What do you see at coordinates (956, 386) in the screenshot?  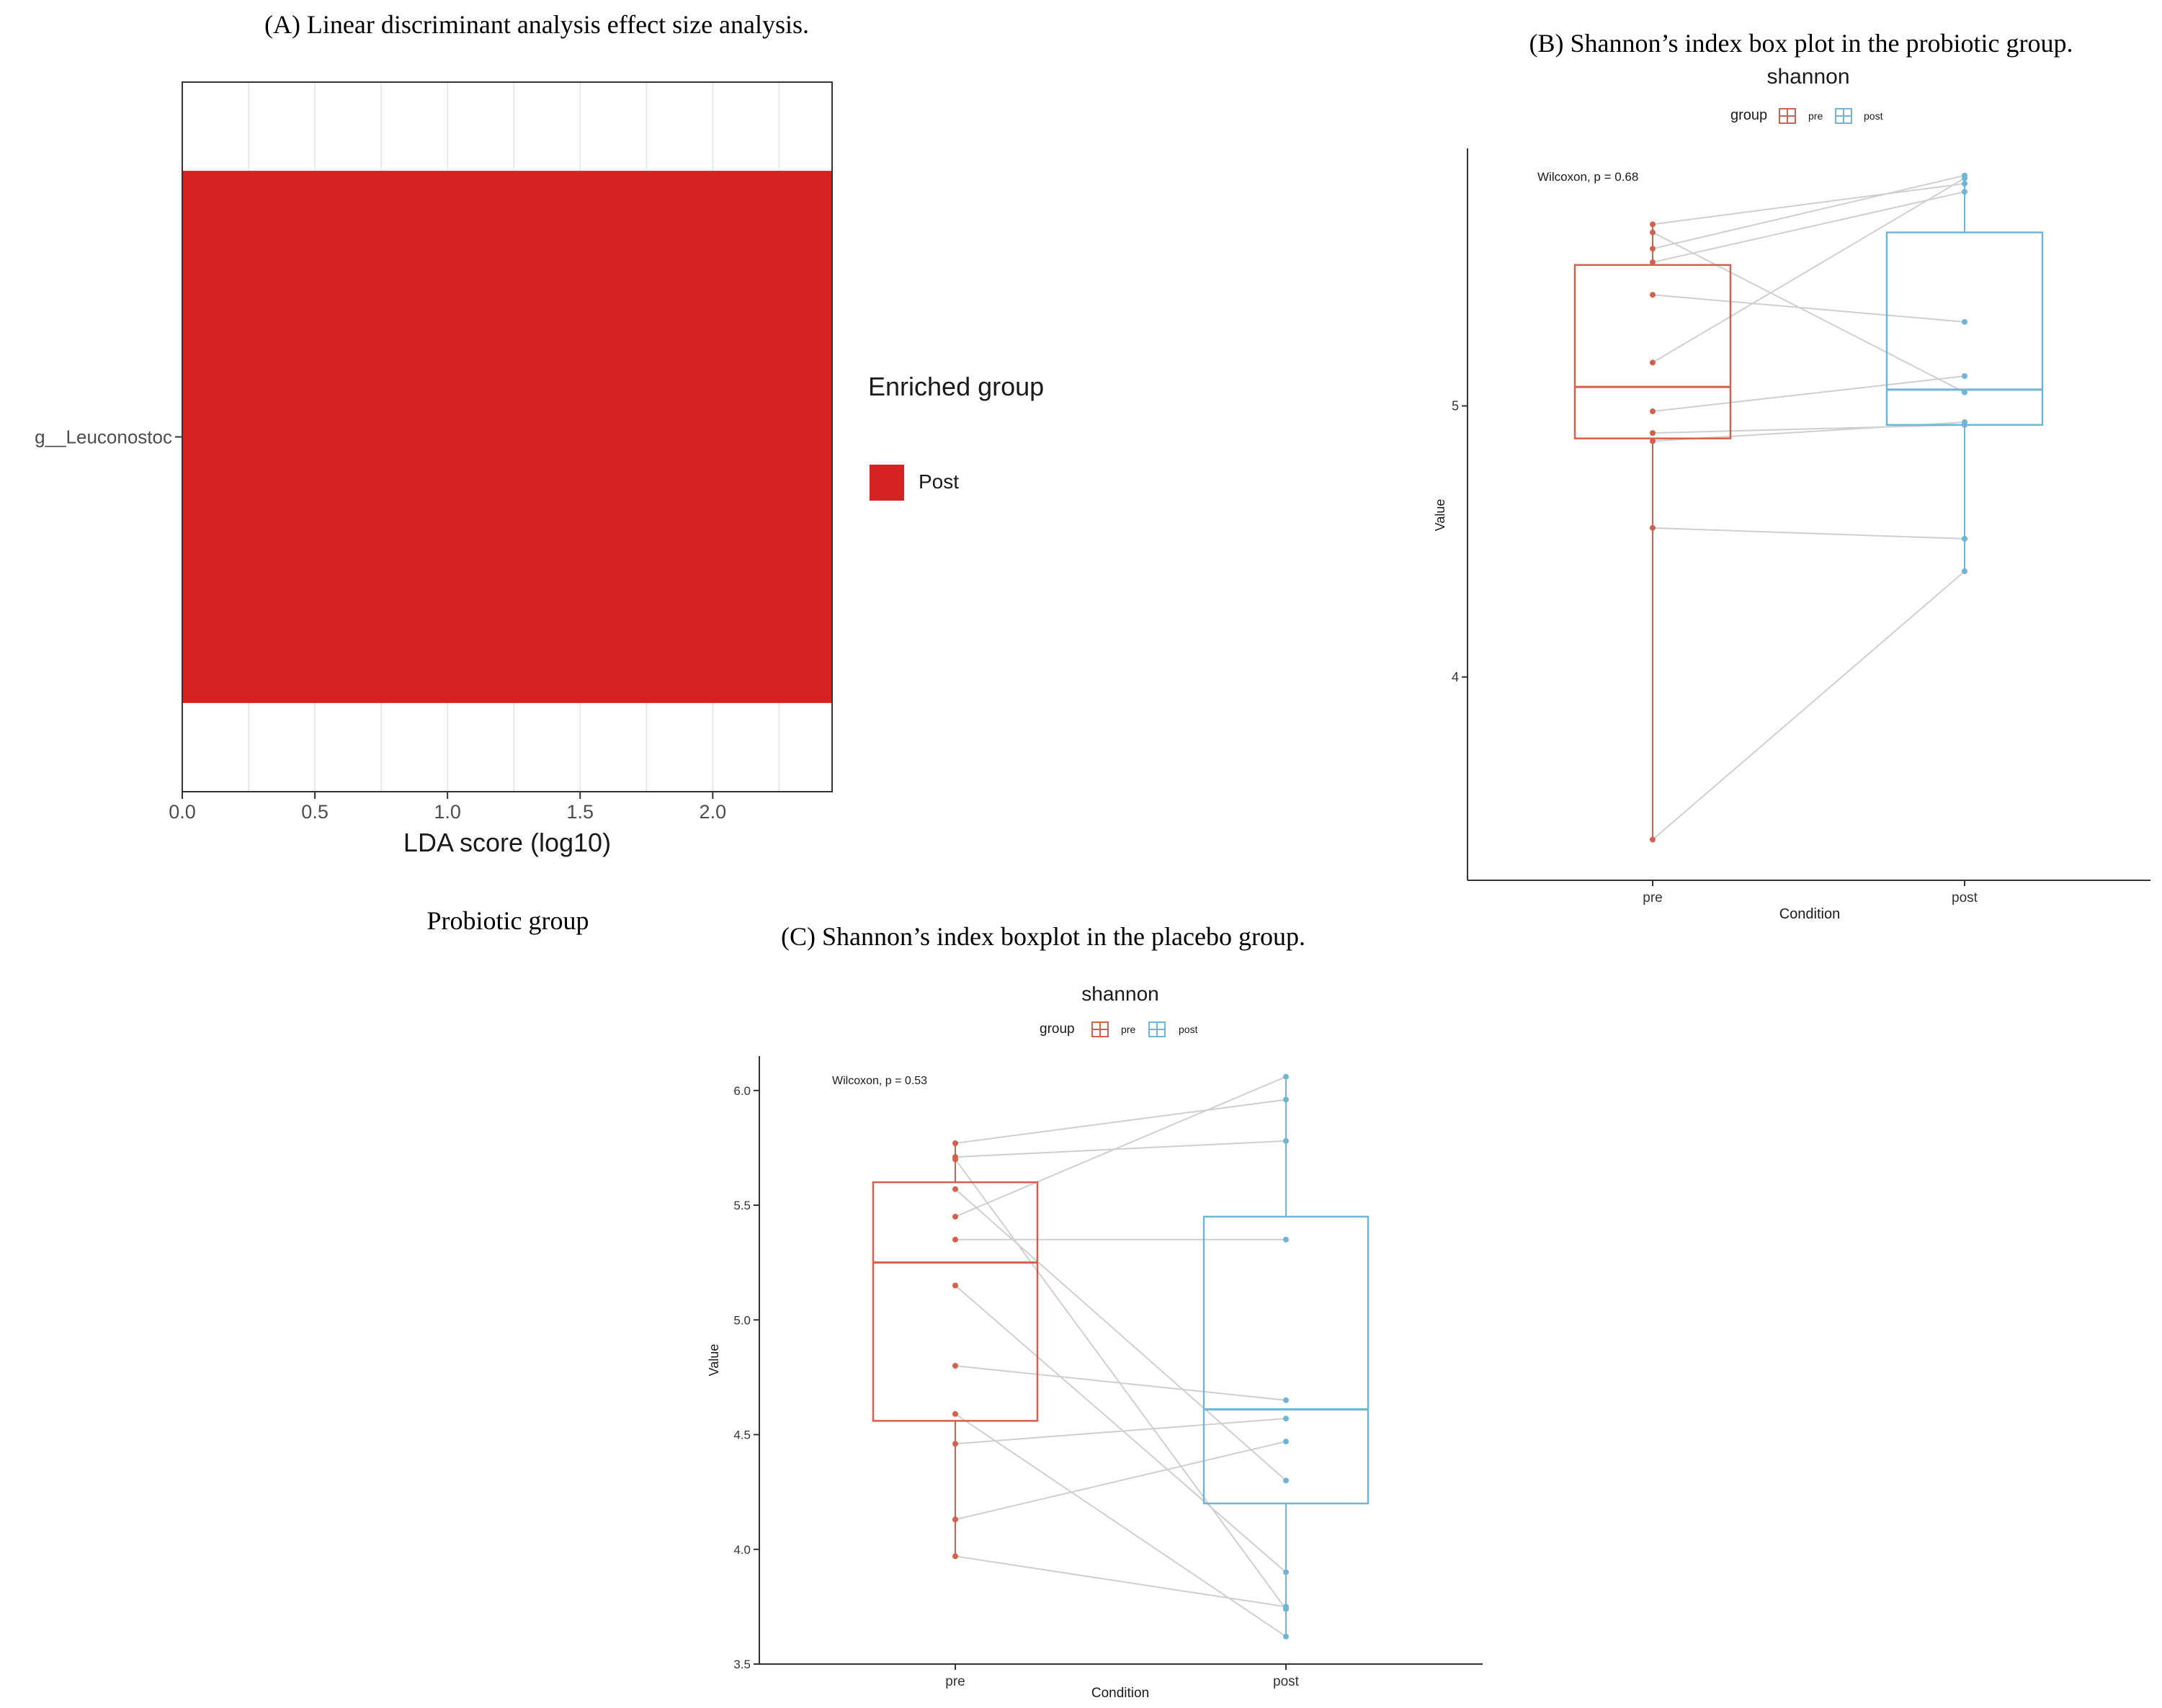 I see `panel-a-legend-title: Enriched group` at bounding box center [956, 386].